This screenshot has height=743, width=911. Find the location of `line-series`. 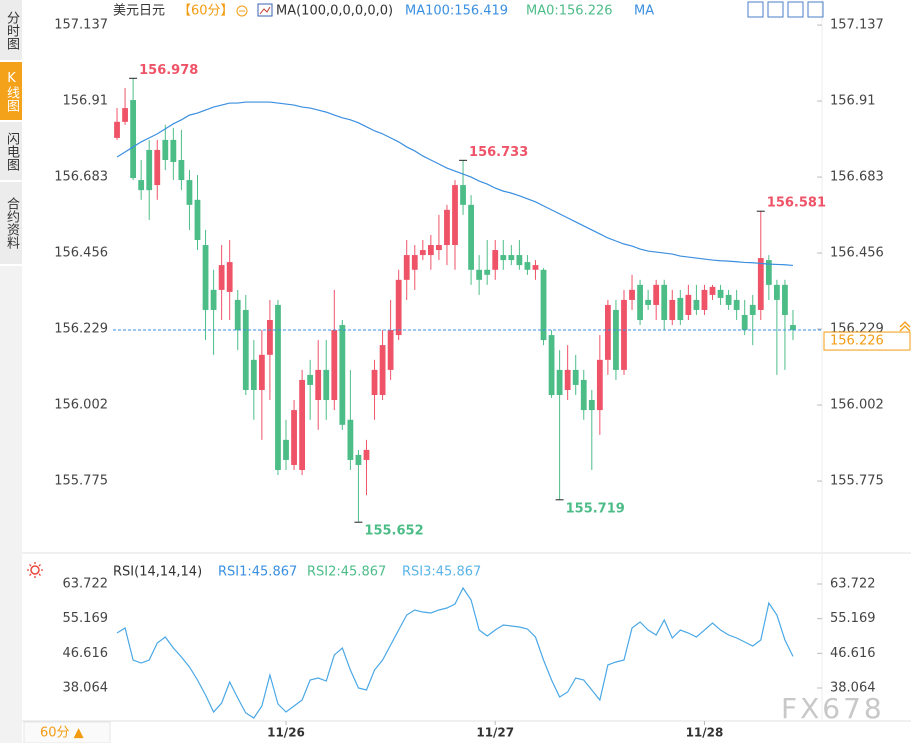

line-series is located at coordinates (455, 652).